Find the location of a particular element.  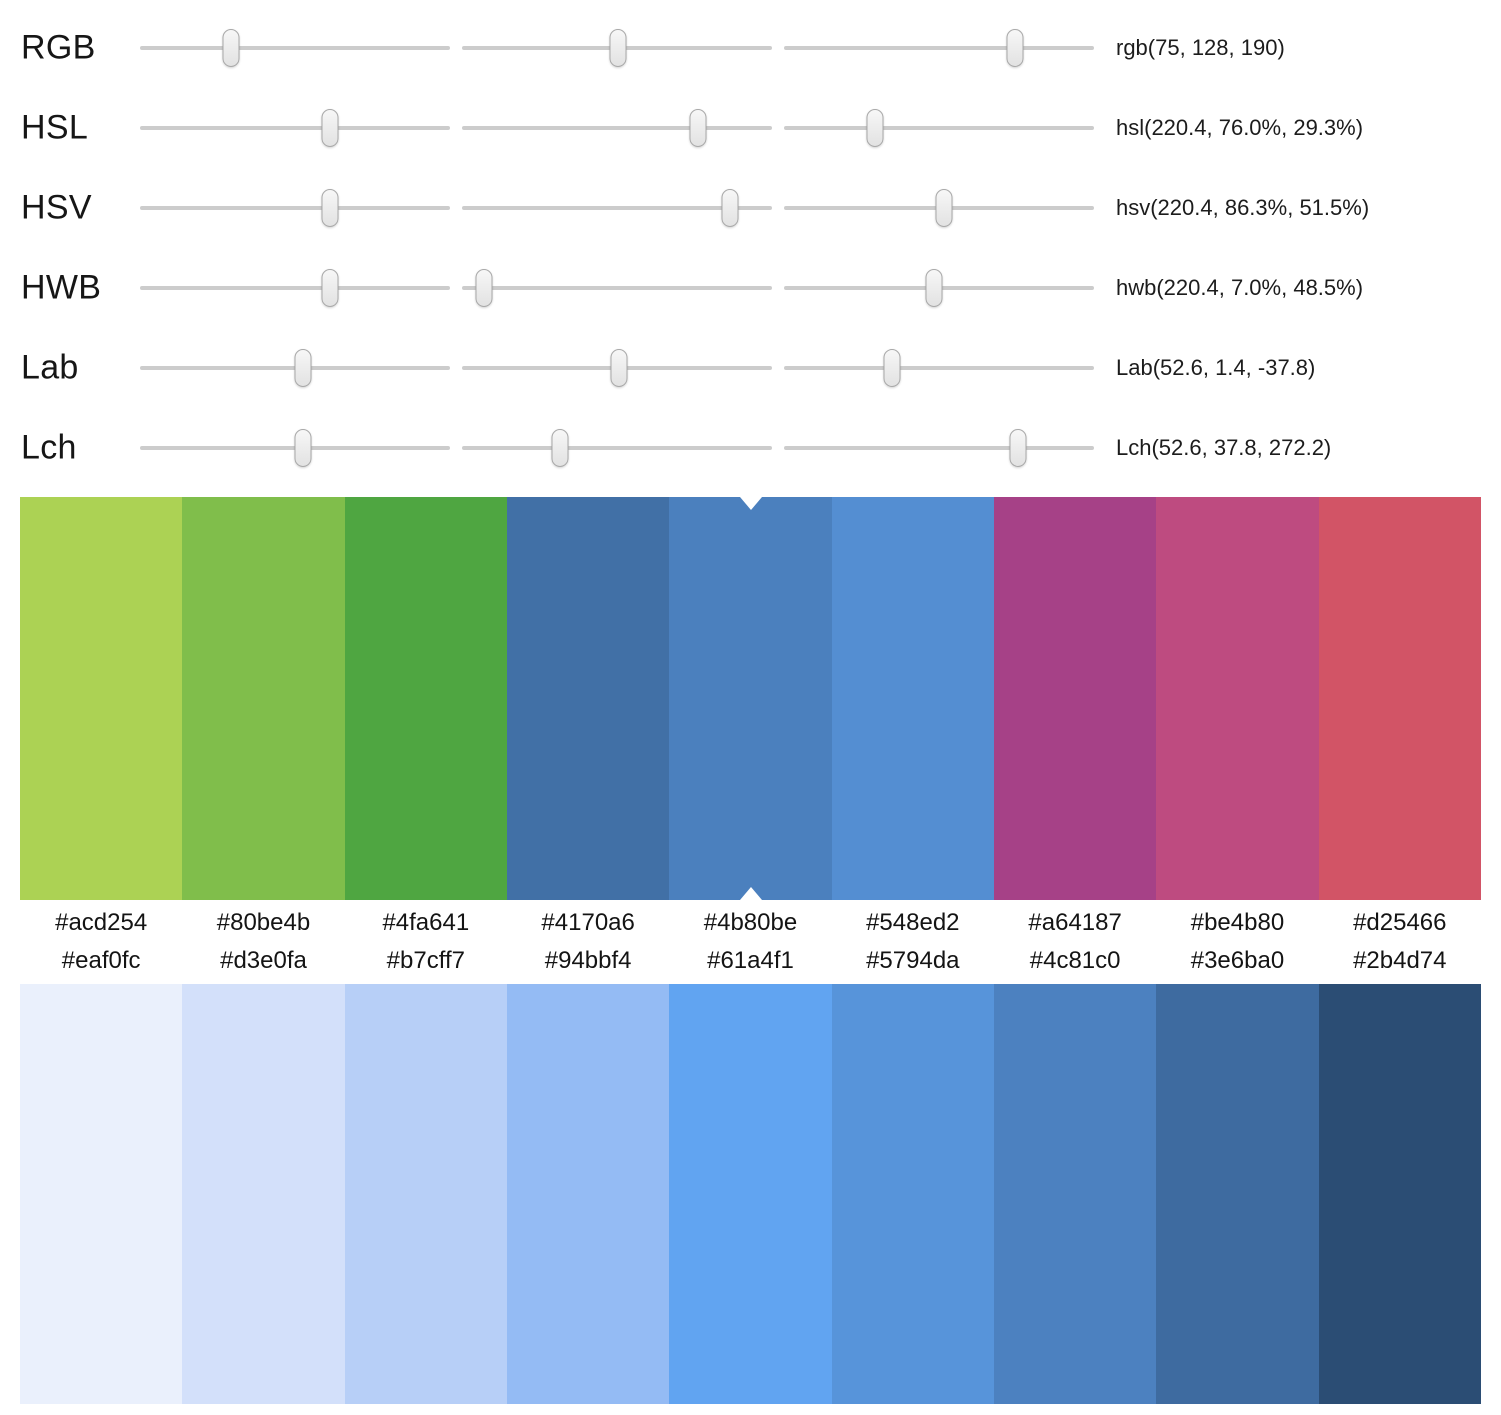

row-label-hwb: HWB is located at coordinates (61, 287).